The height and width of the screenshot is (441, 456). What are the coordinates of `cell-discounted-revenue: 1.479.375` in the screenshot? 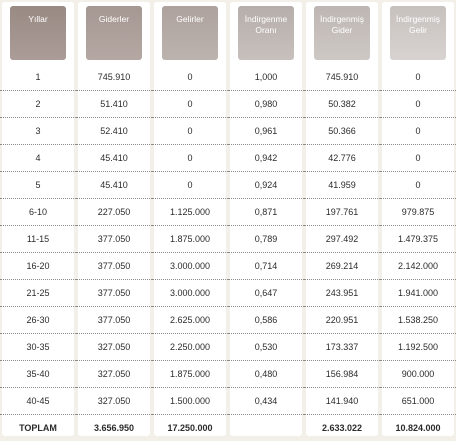 It's located at (418, 239).